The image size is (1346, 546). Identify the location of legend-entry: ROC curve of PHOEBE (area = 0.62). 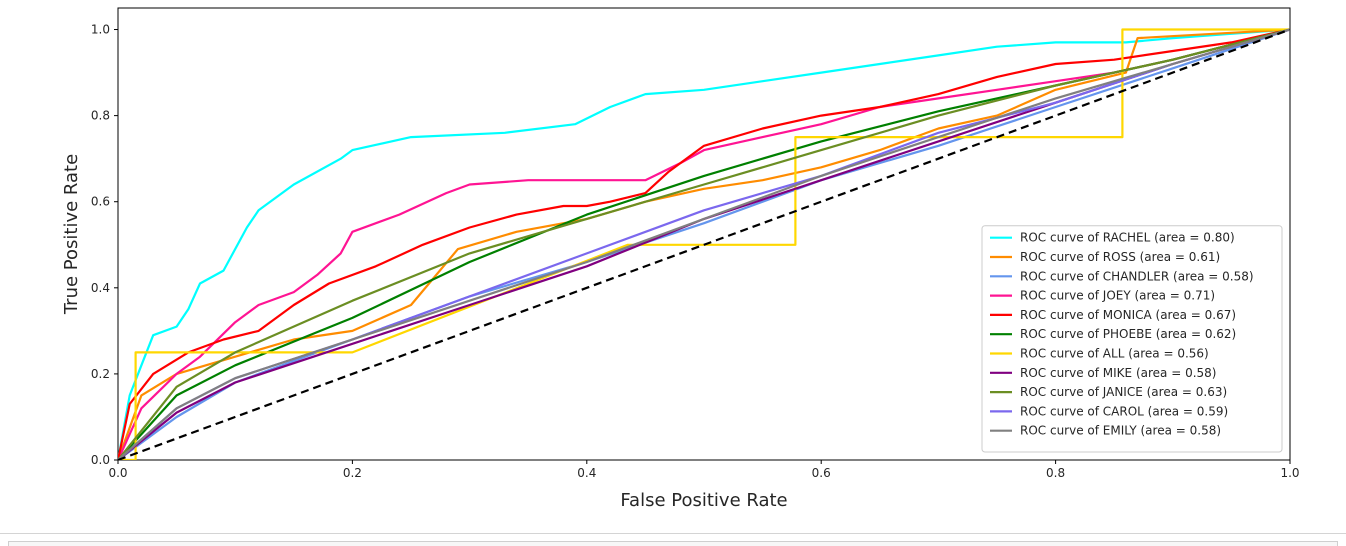
(1128, 334).